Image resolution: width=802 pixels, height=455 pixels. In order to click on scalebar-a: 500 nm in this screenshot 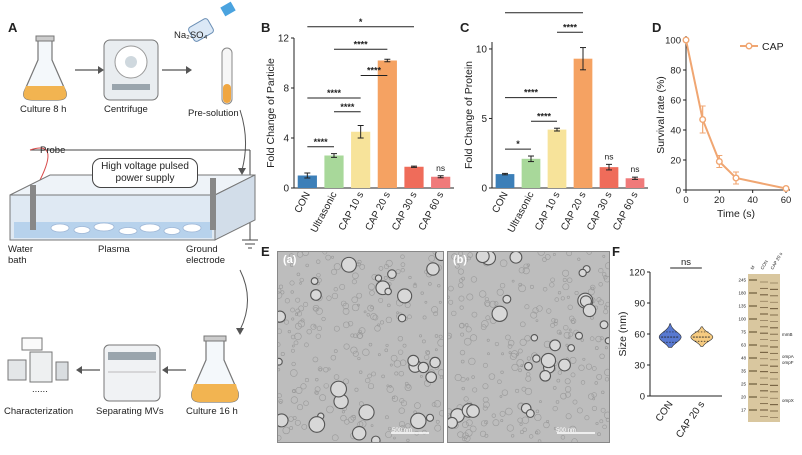, I will do `click(402, 431)`.